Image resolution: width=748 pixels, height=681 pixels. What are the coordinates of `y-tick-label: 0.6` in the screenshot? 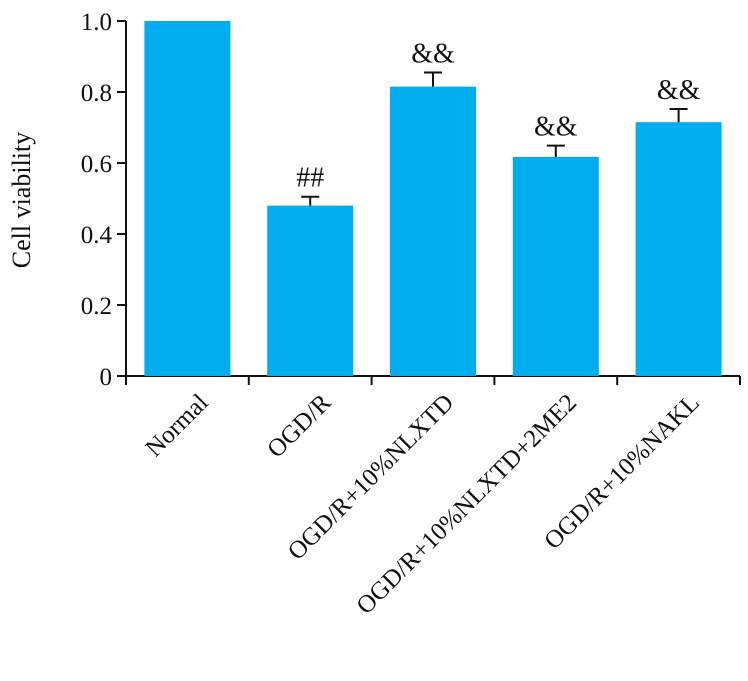 It's located at (96, 164).